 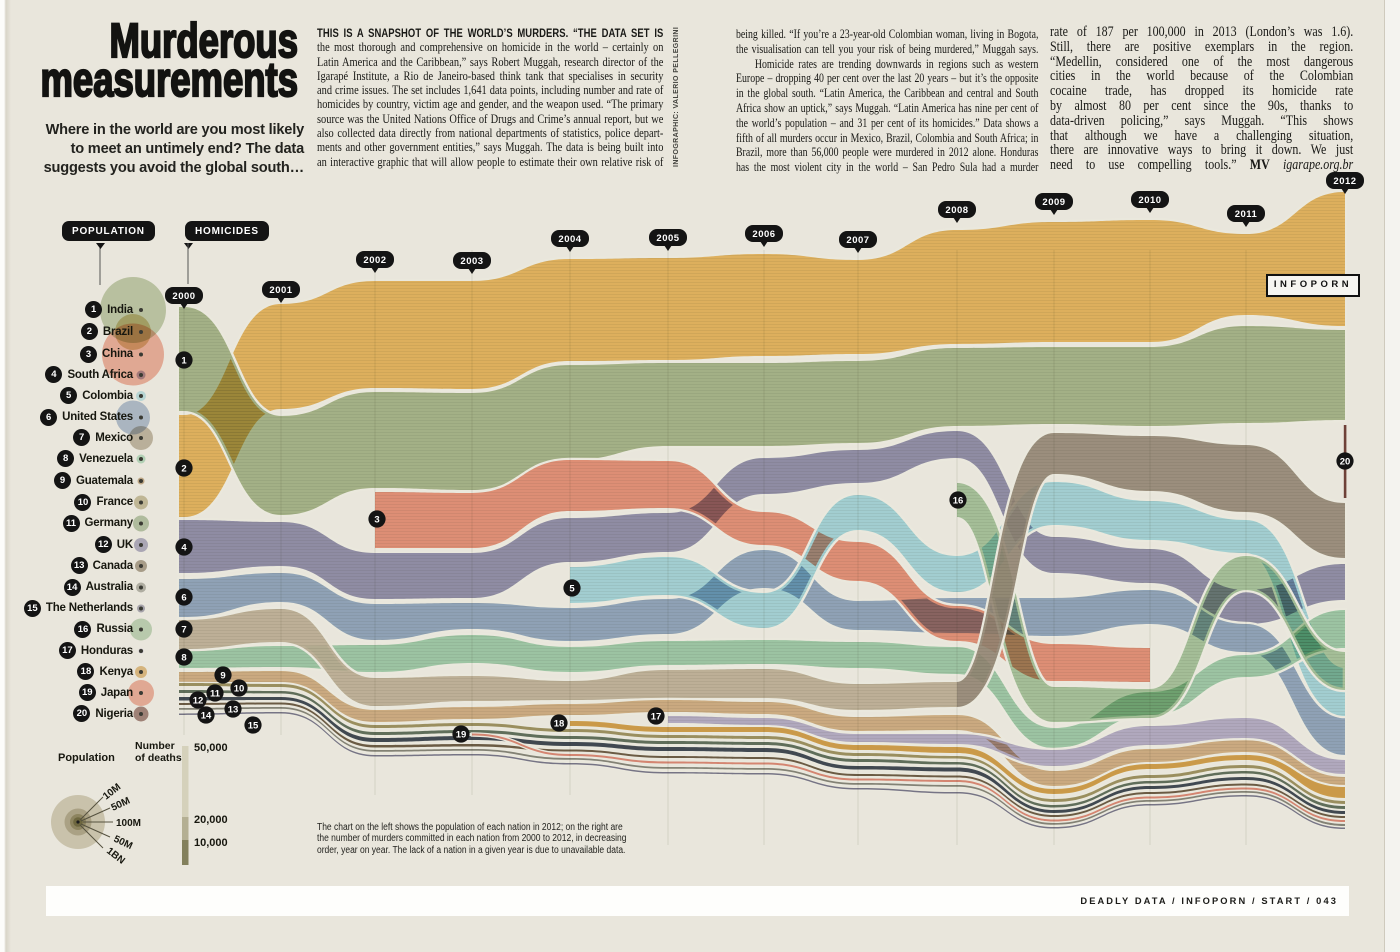 I want to click on svg-text: 13, so click(x=233, y=709).